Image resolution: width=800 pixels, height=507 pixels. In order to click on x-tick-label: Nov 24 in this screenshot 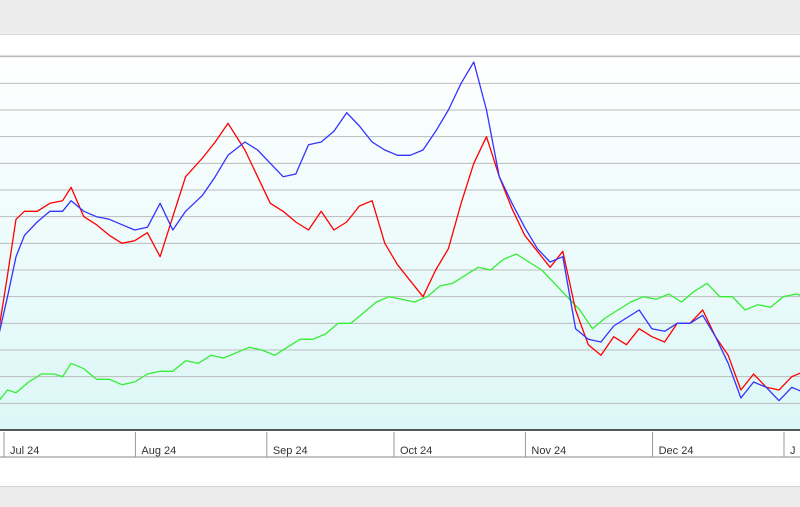, I will do `click(548, 451)`.